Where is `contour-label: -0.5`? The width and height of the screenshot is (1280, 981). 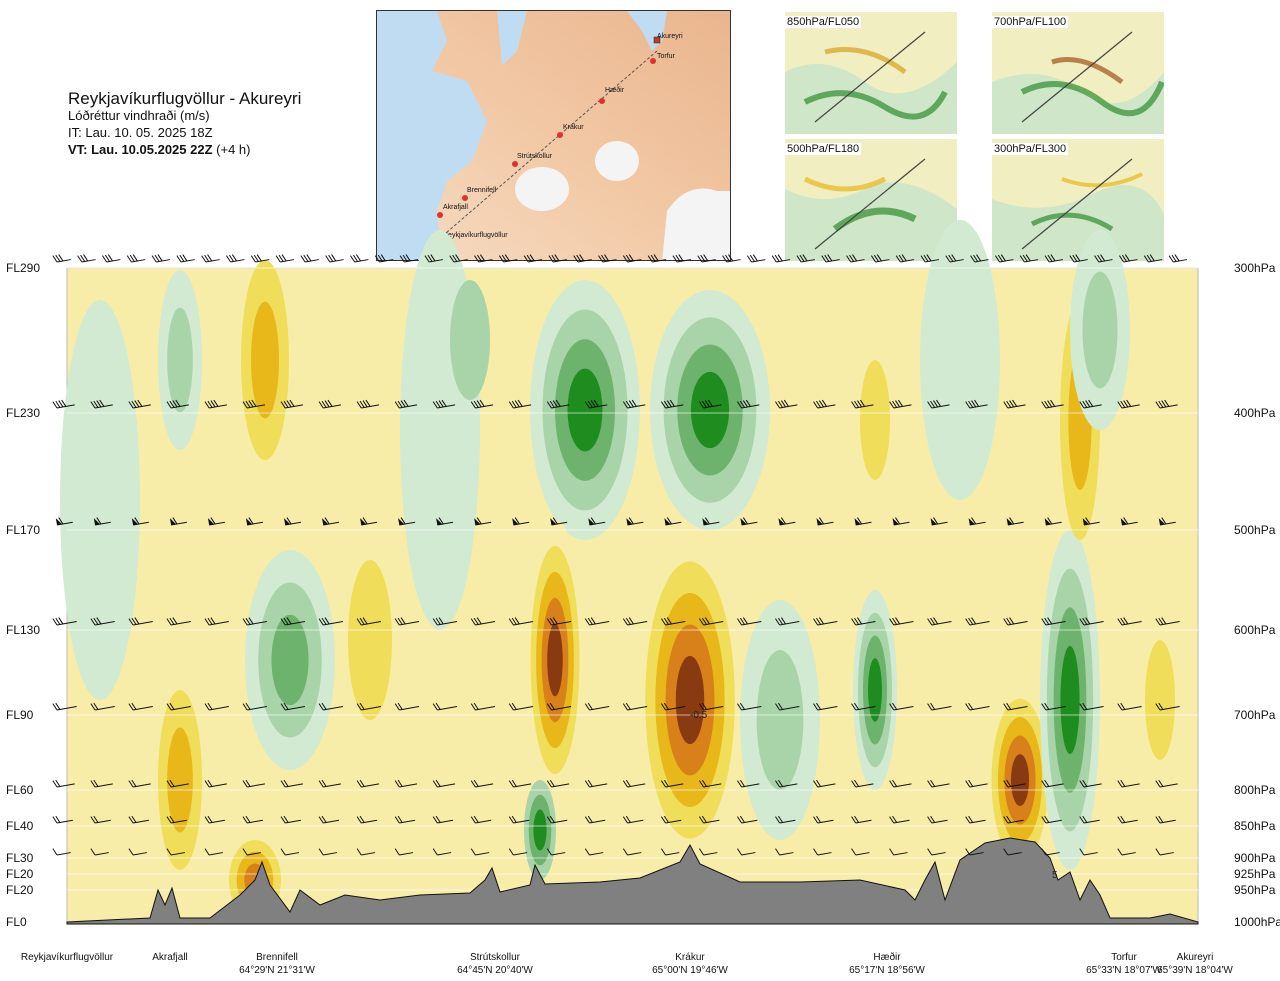 contour-label: -0.5 is located at coordinates (699, 715).